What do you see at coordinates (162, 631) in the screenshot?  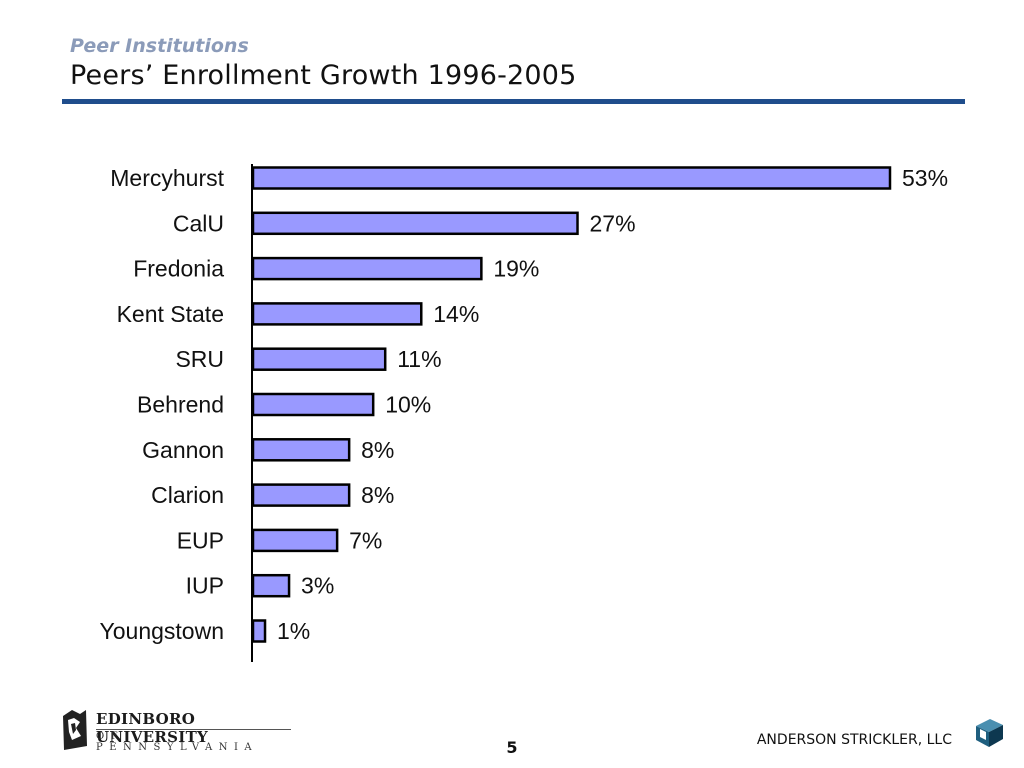 I see `category-label: Youngstown` at bounding box center [162, 631].